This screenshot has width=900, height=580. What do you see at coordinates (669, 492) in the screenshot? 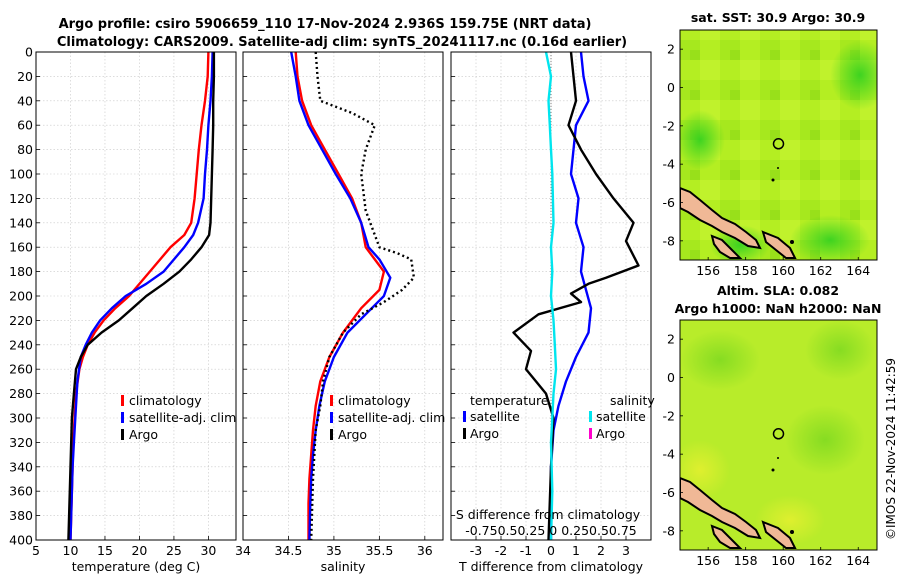
I see `lat-tick-label: -6` at bounding box center [669, 492].